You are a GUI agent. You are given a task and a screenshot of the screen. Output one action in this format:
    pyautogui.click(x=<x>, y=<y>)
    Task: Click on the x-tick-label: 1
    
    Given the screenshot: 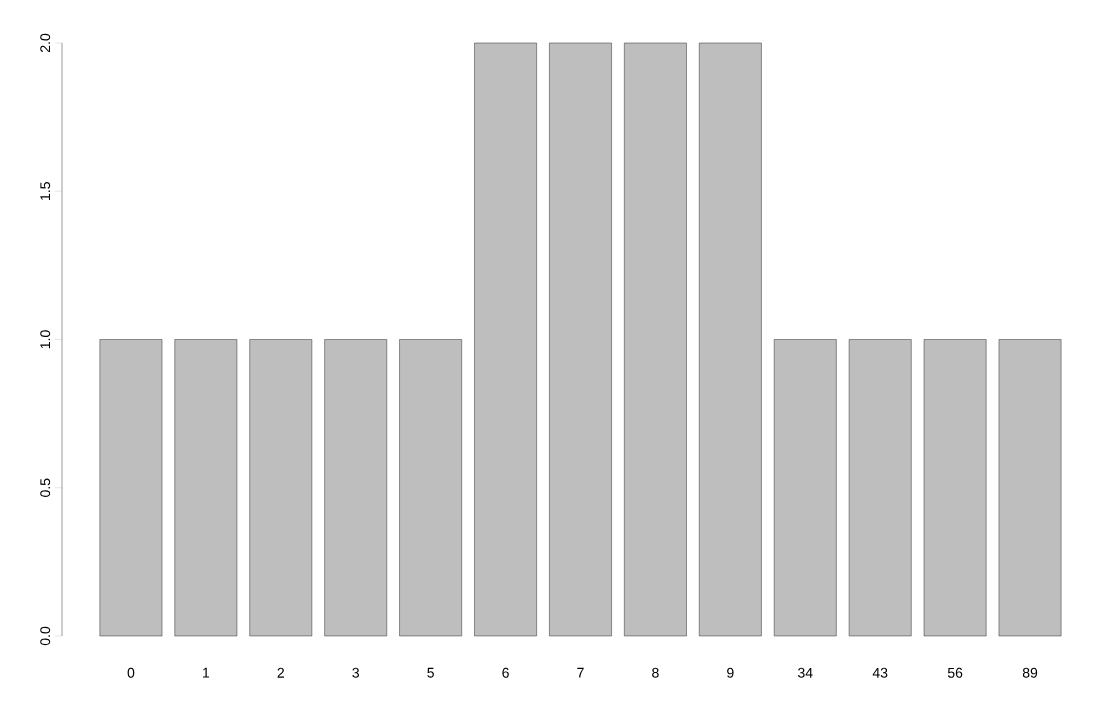 What is the action you would take?
    pyautogui.click(x=206, y=672)
    